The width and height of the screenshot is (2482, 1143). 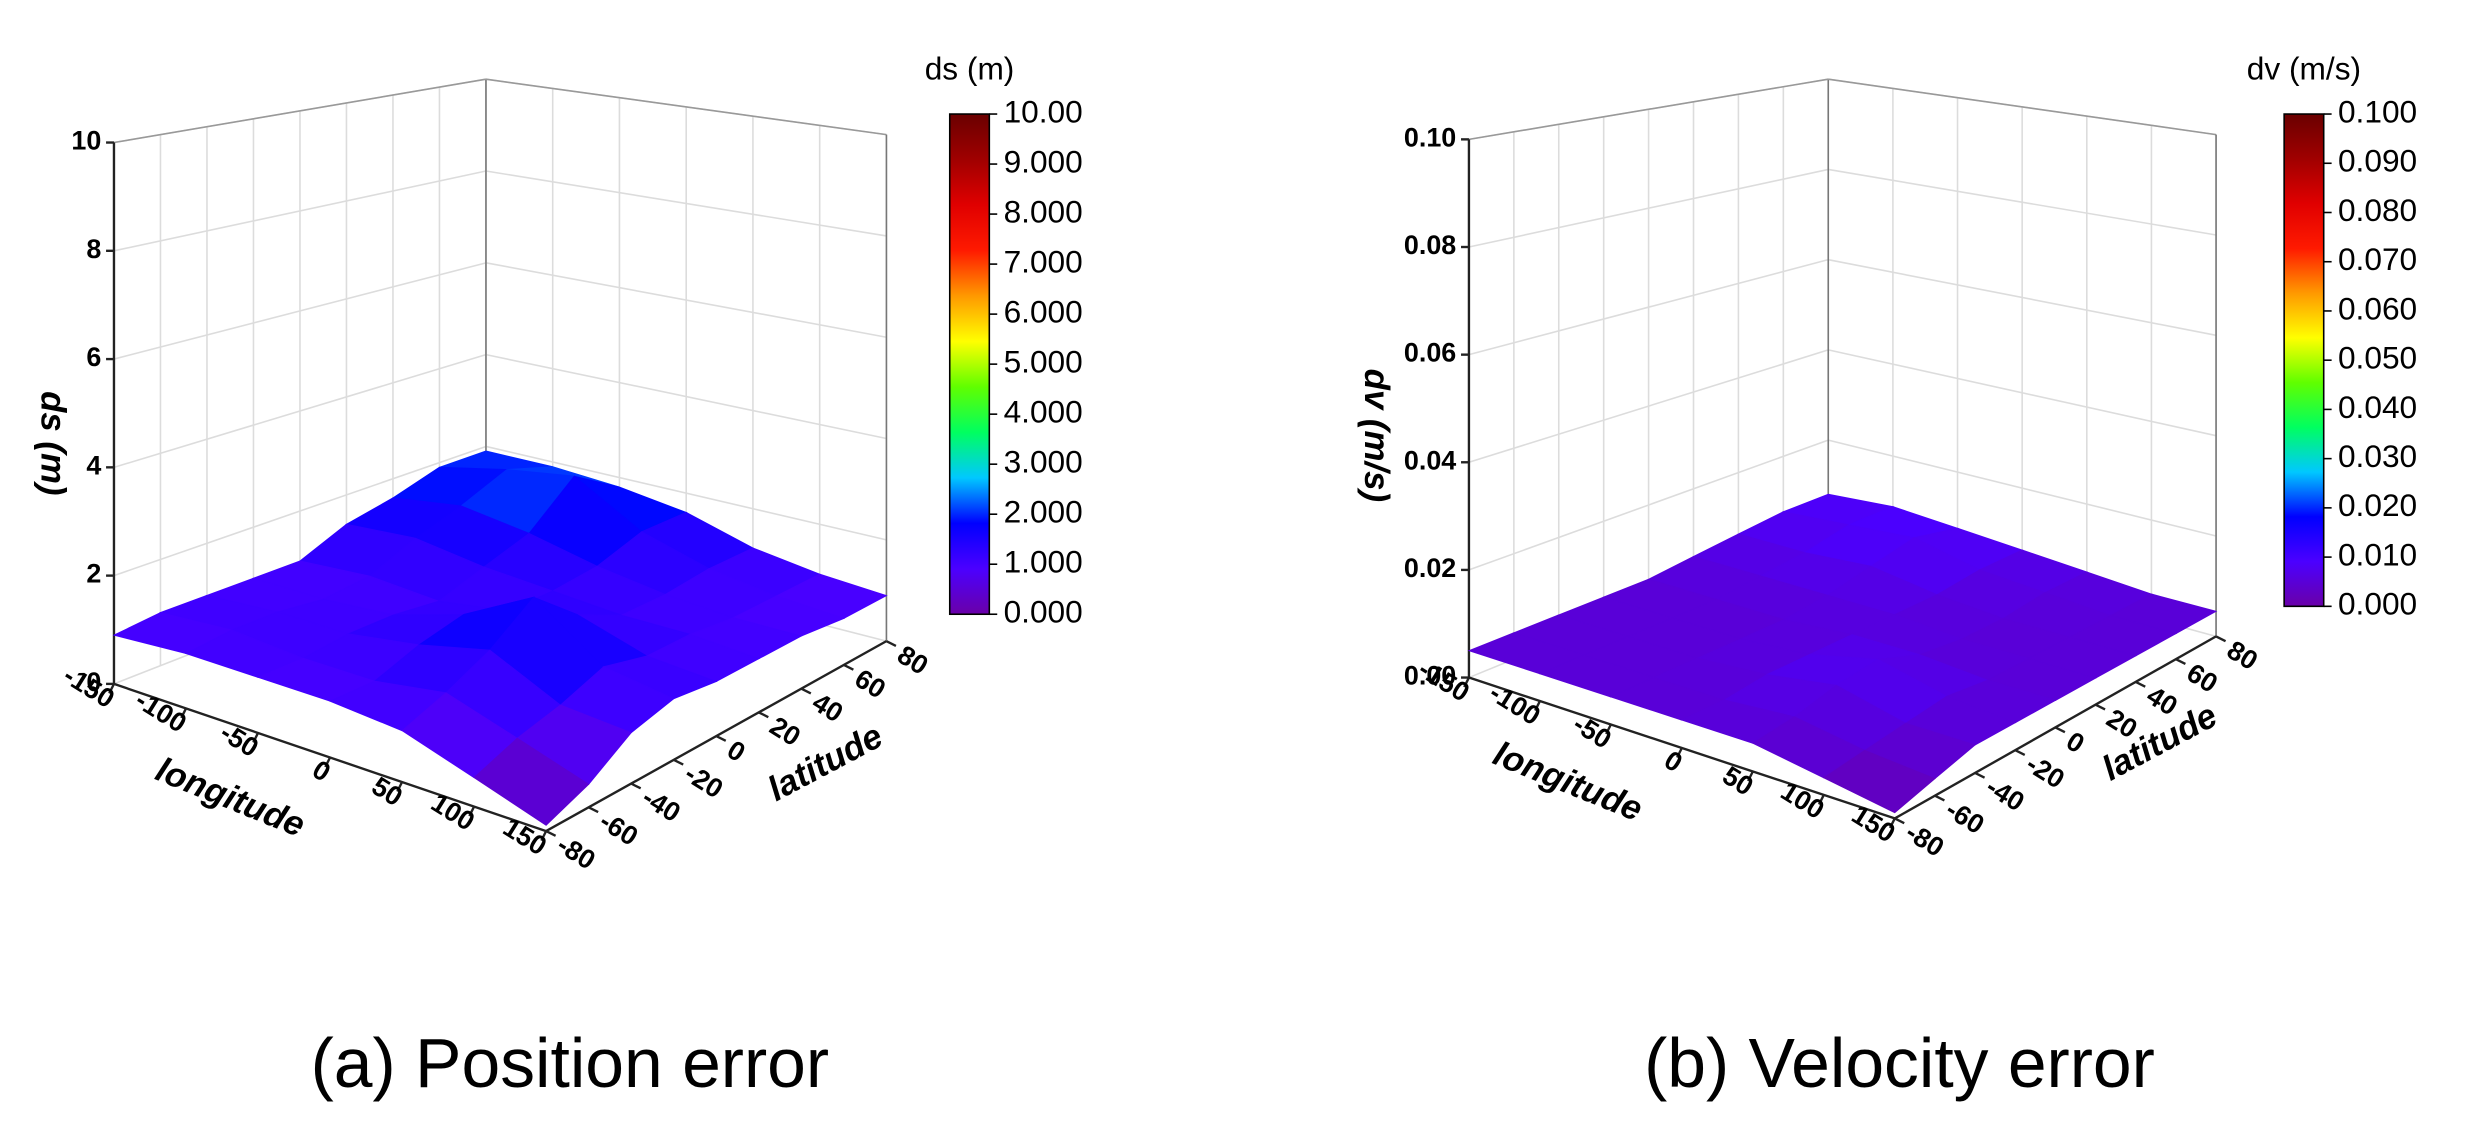 What do you see at coordinates (2377, 554) in the screenshot?
I see `colorbar-tick-label: 0.010` at bounding box center [2377, 554].